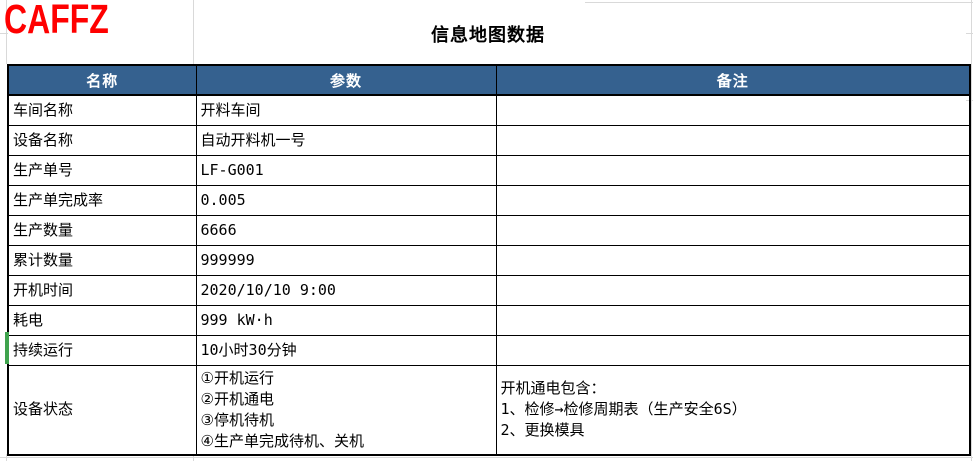 Image resolution: width=973 pixels, height=461 pixels. I want to click on table-row: 车间名称 开料车间, so click(489, 110).